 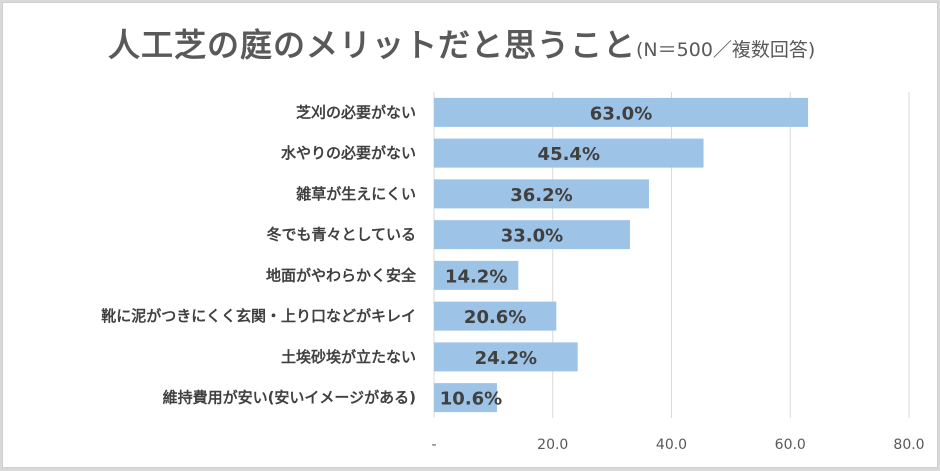 I want to click on chart-title: 人工芝の庭のメリットだと思うこと, so click(x=372, y=45).